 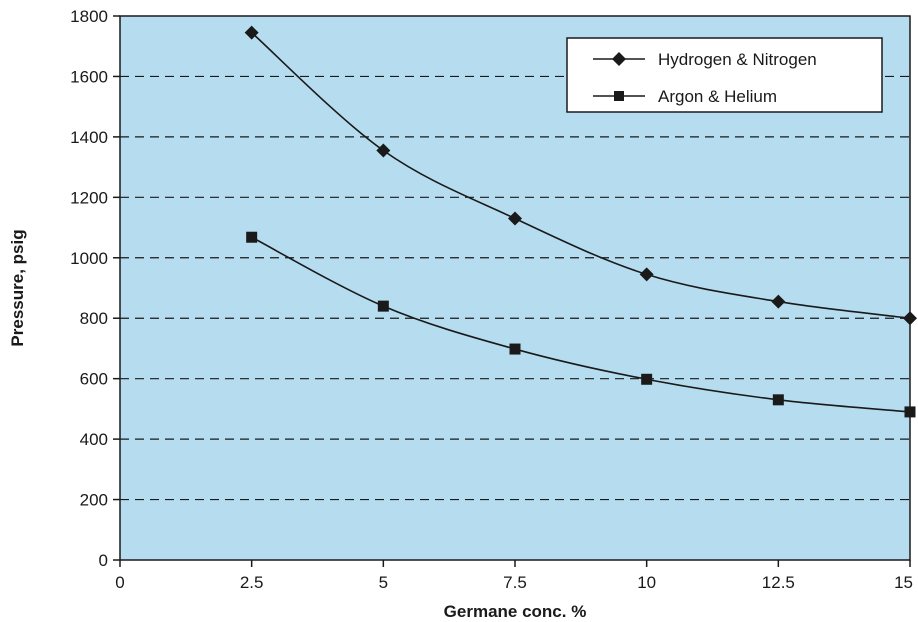 What do you see at coordinates (89, 197) in the screenshot?
I see `y-tick-label: 1200` at bounding box center [89, 197].